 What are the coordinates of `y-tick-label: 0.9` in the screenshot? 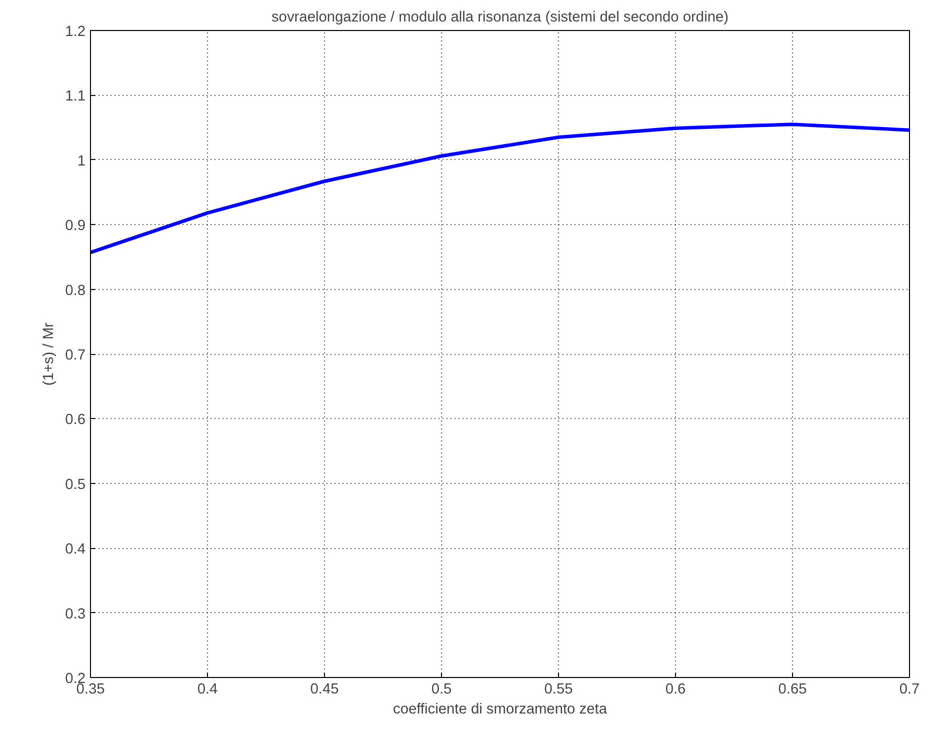 It's located at (75, 226).